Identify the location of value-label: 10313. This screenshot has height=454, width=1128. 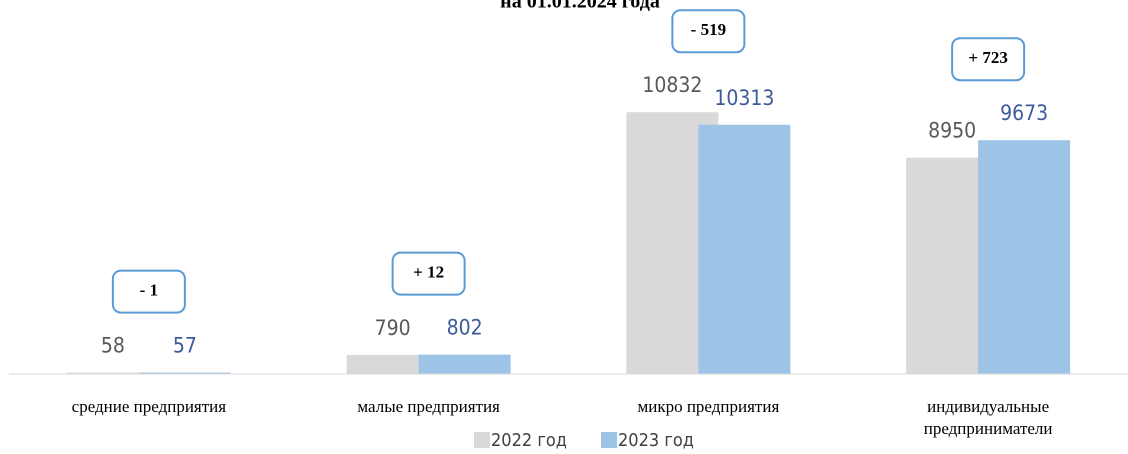
(744, 98).